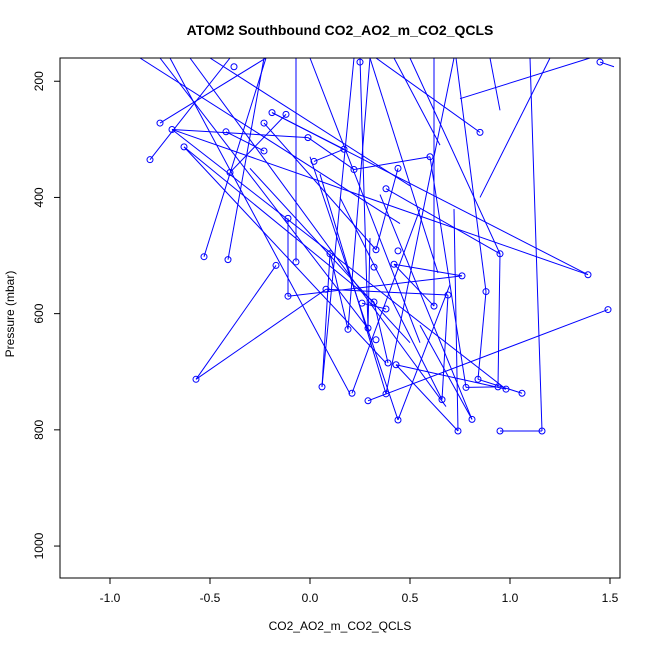 The height and width of the screenshot is (650, 650). Describe the element at coordinates (110, 598) in the screenshot. I see `x-tick-label: -1.0` at that location.